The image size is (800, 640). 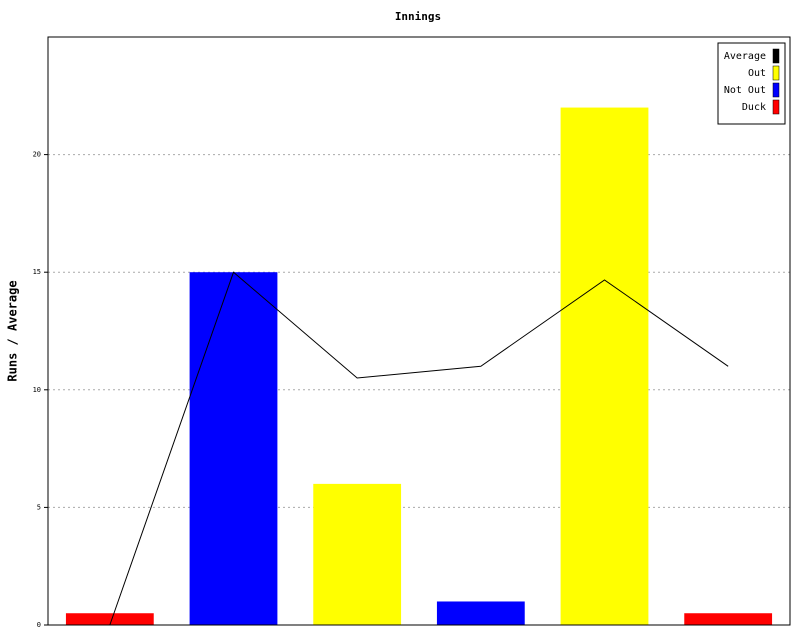 I want to click on y-tick-label: 0, so click(x=39, y=625).